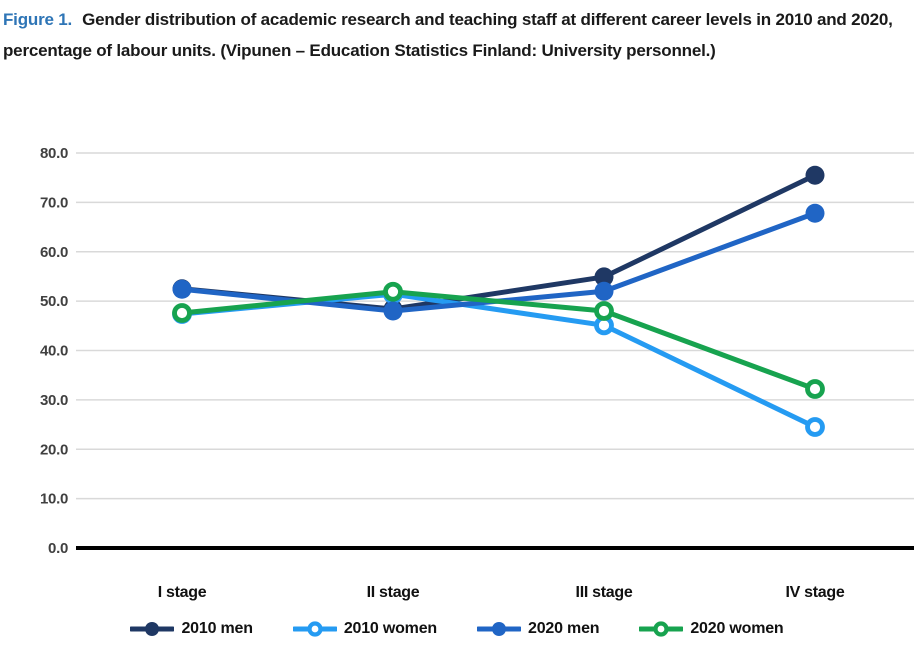  I want to click on y-tick-label-40.0: 40.0, so click(54, 351).